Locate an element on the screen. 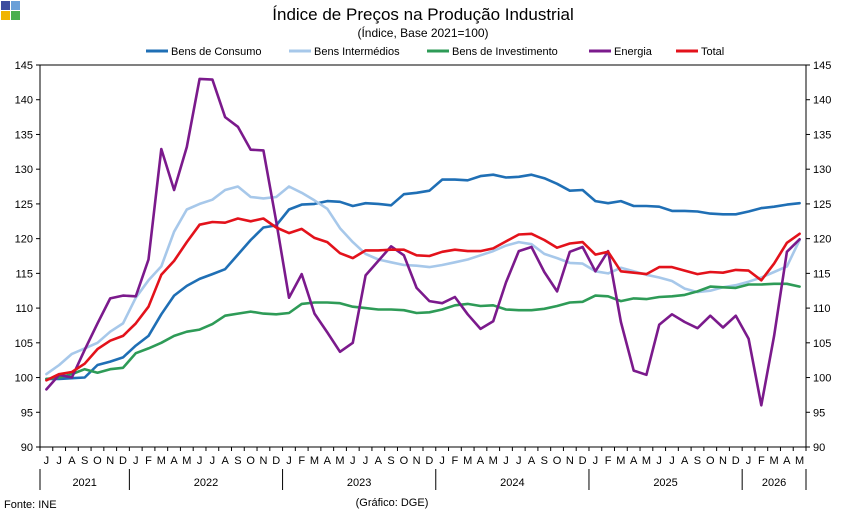  y-tick-label-left: 105 is located at coordinates (24, 344).